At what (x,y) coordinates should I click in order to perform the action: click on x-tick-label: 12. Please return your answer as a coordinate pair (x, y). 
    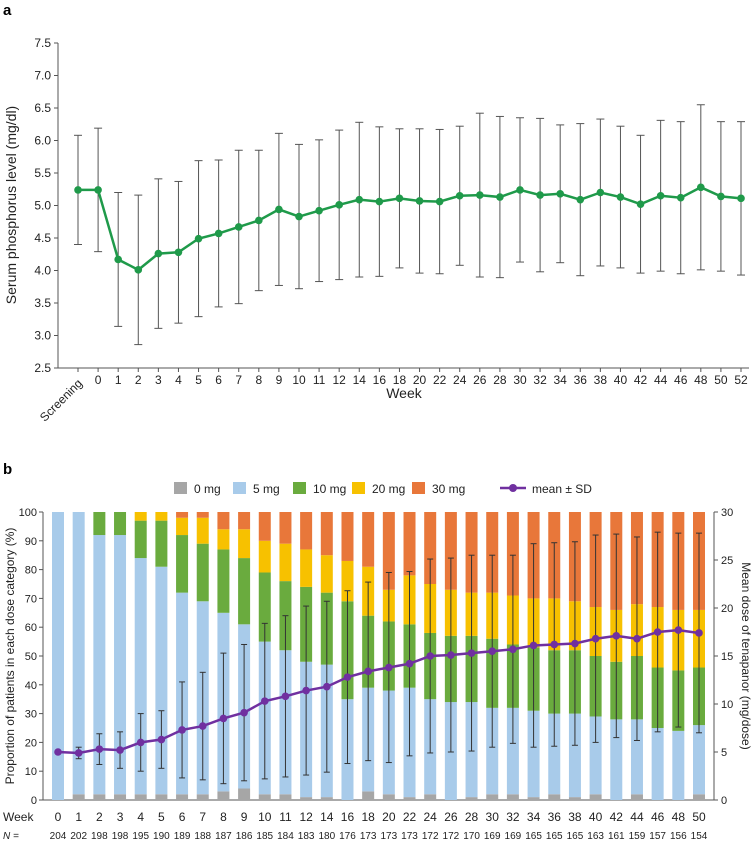
    Looking at the image, I should click on (306, 817).